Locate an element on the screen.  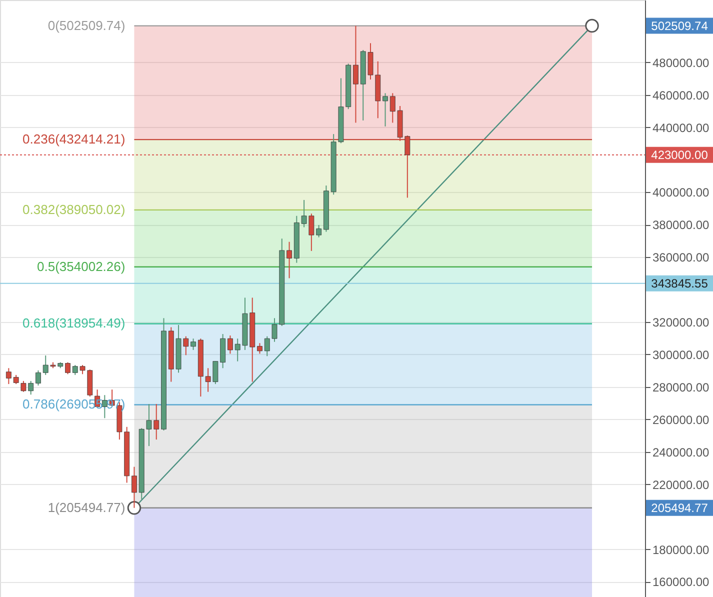
y-tick-label: 460000.00 is located at coordinates (681, 95).